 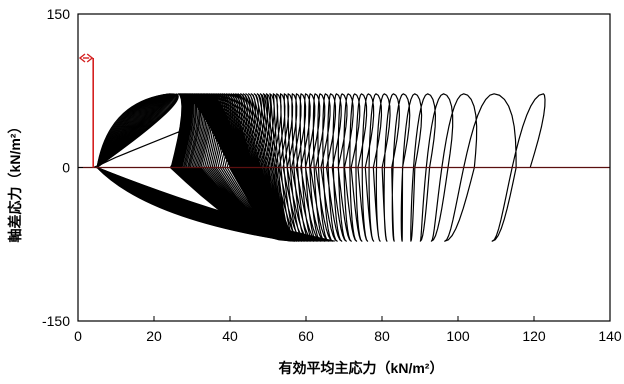 I want to click on stress-path-fan-lower, so click(x=216, y=204).